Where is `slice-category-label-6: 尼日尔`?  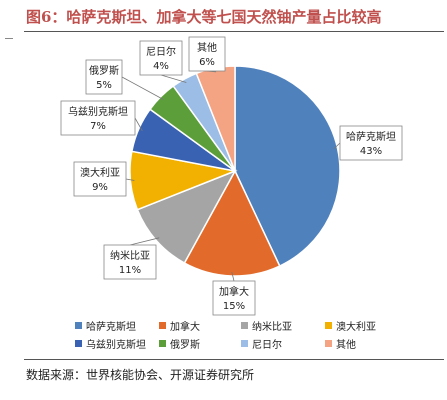 slice-category-label-6: 尼日尔 is located at coordinates (161, 51).